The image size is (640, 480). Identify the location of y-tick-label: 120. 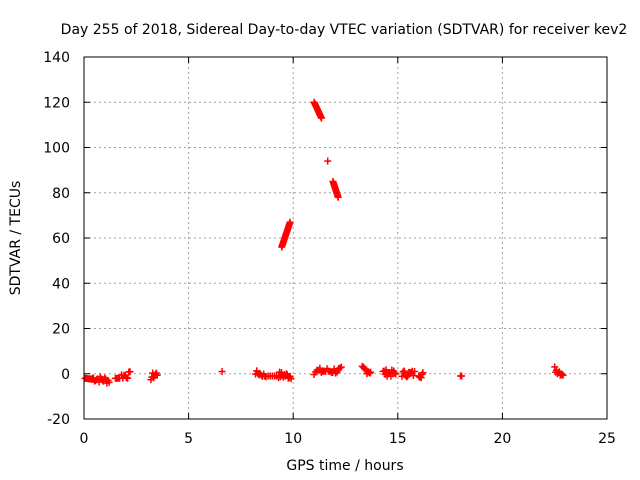
(56, 103).